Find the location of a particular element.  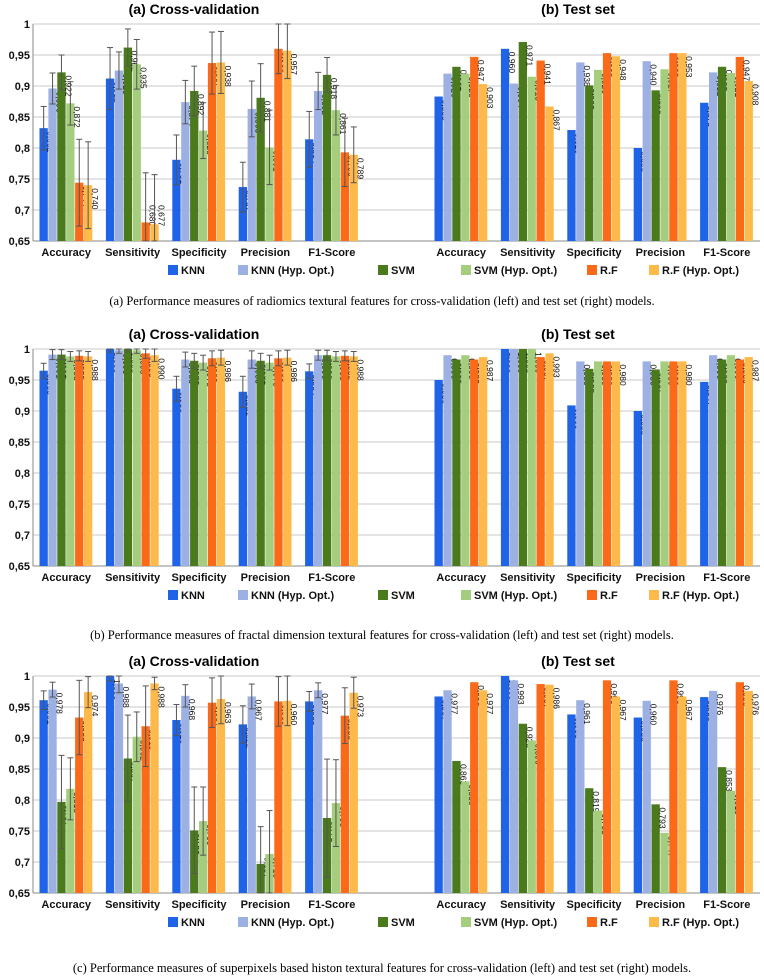

data-label: 0,940 is located at coordinates (654, 75).